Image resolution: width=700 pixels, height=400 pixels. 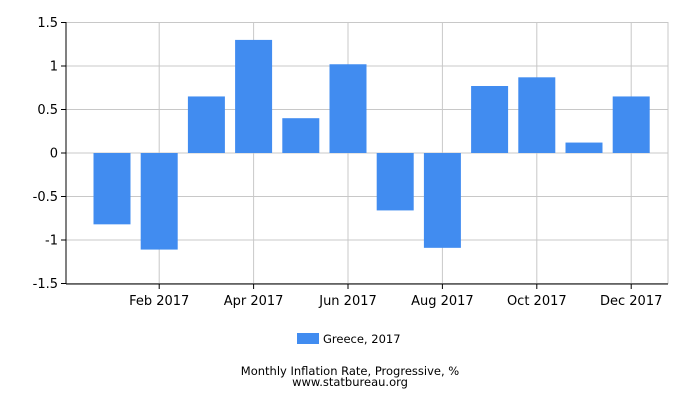 What do you see at coordinates (45, 284) in the screenshot?
I see `y-tick-label: -1.5` at bounding box center [45, 284].